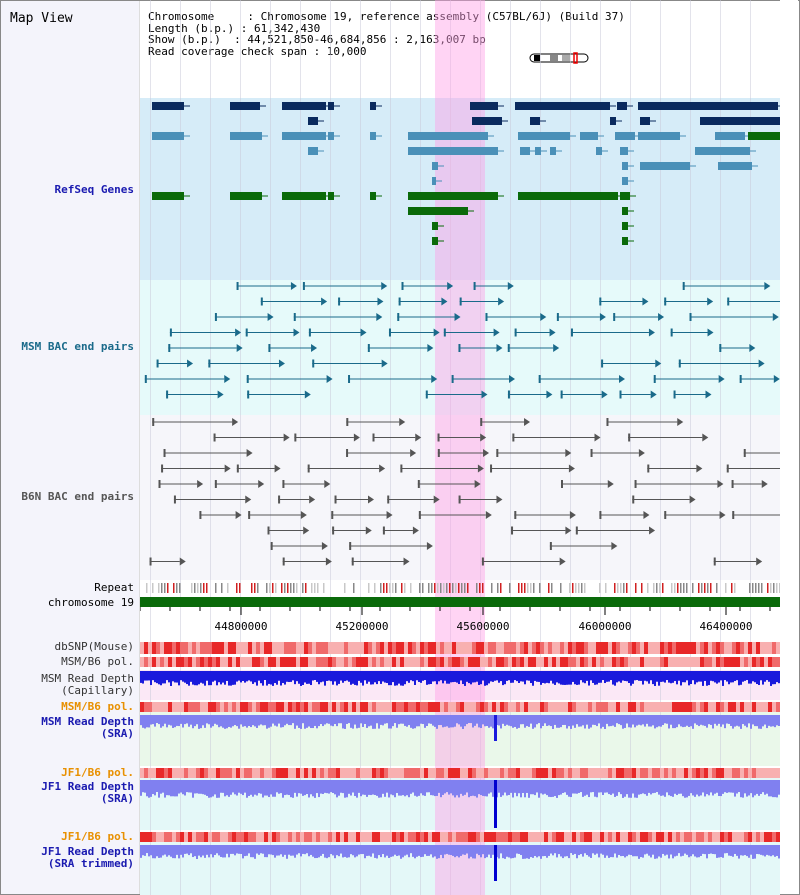 This screenshot has height=895, width=800. What do you see at coordinates (114, 587) in the screenshot?
I see `repeat-label: Repeat` at bounding box center [114, 587].